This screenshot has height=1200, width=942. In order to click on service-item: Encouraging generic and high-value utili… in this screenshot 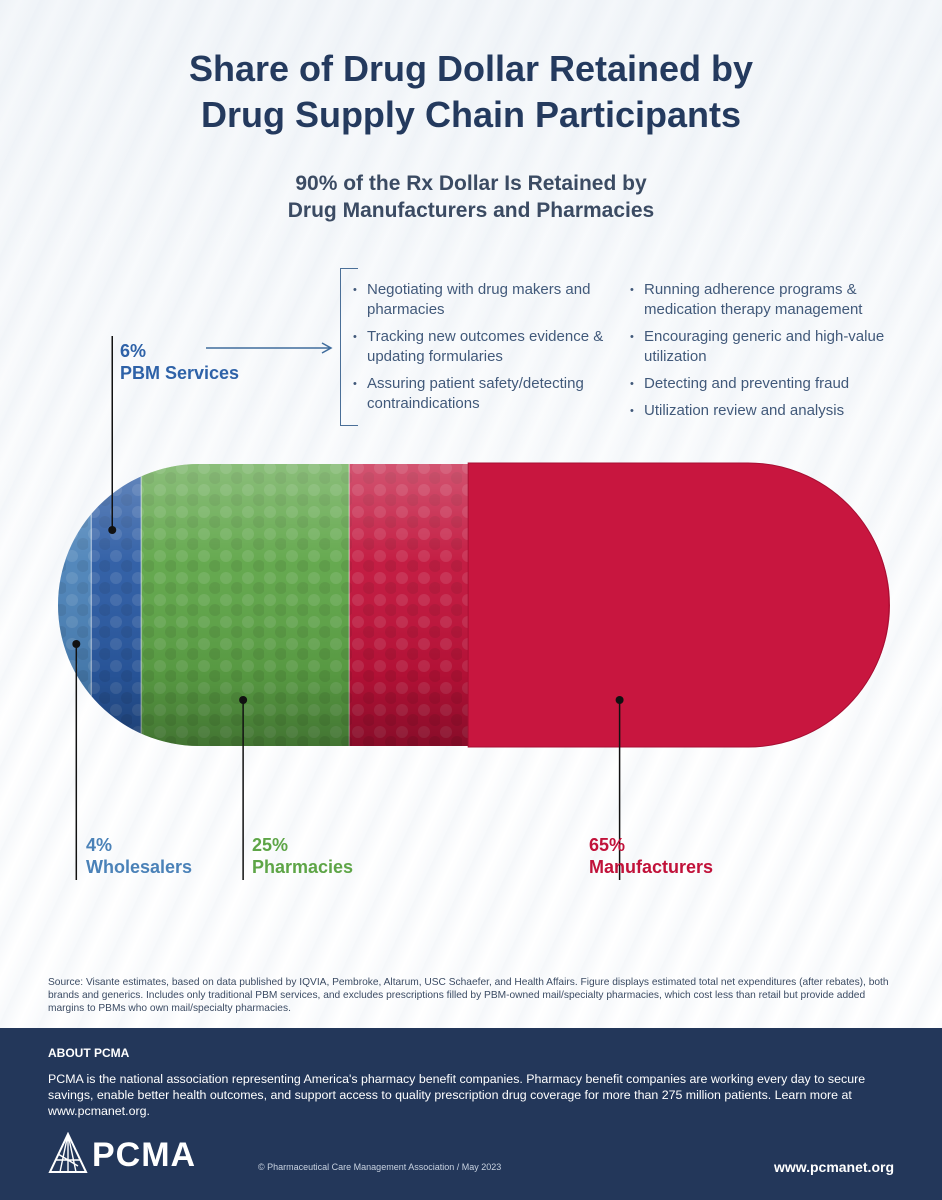, I will do `click(767, 347)`.